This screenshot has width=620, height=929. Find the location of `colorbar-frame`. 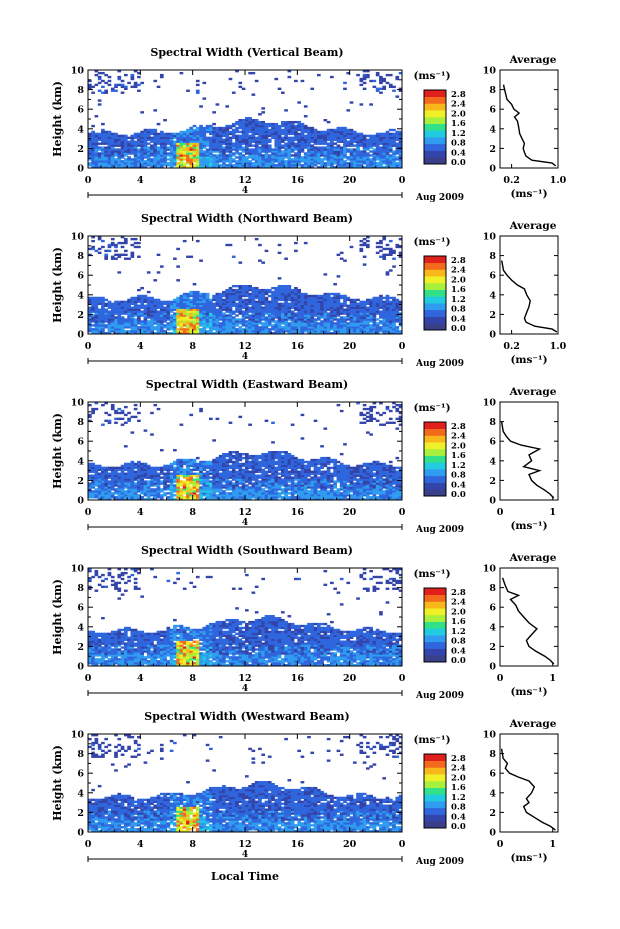

colorbar-frame is located at coordinates (435, 127).